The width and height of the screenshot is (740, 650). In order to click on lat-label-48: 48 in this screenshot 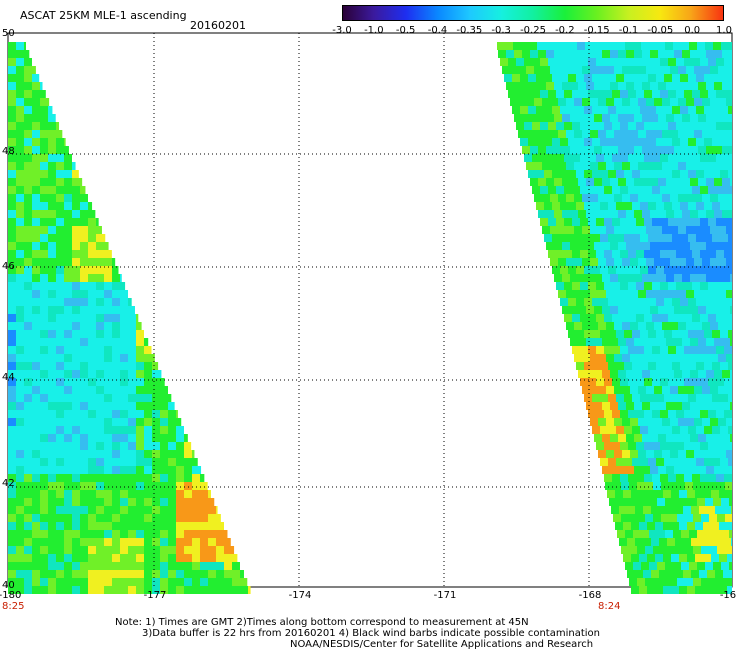, I will do `click(8, 151)`.